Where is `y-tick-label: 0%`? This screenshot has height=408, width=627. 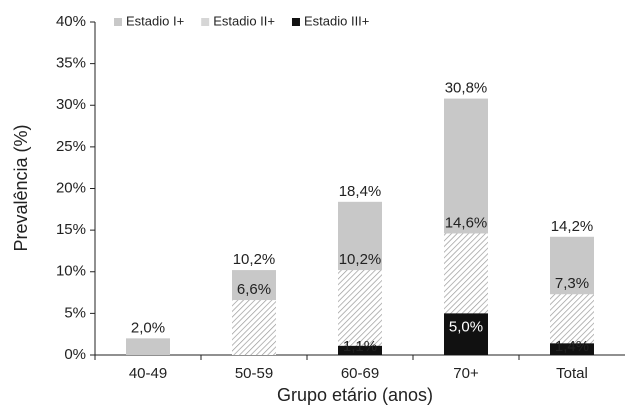 y-tick-label: 0% is located at coordinates (75, 354).